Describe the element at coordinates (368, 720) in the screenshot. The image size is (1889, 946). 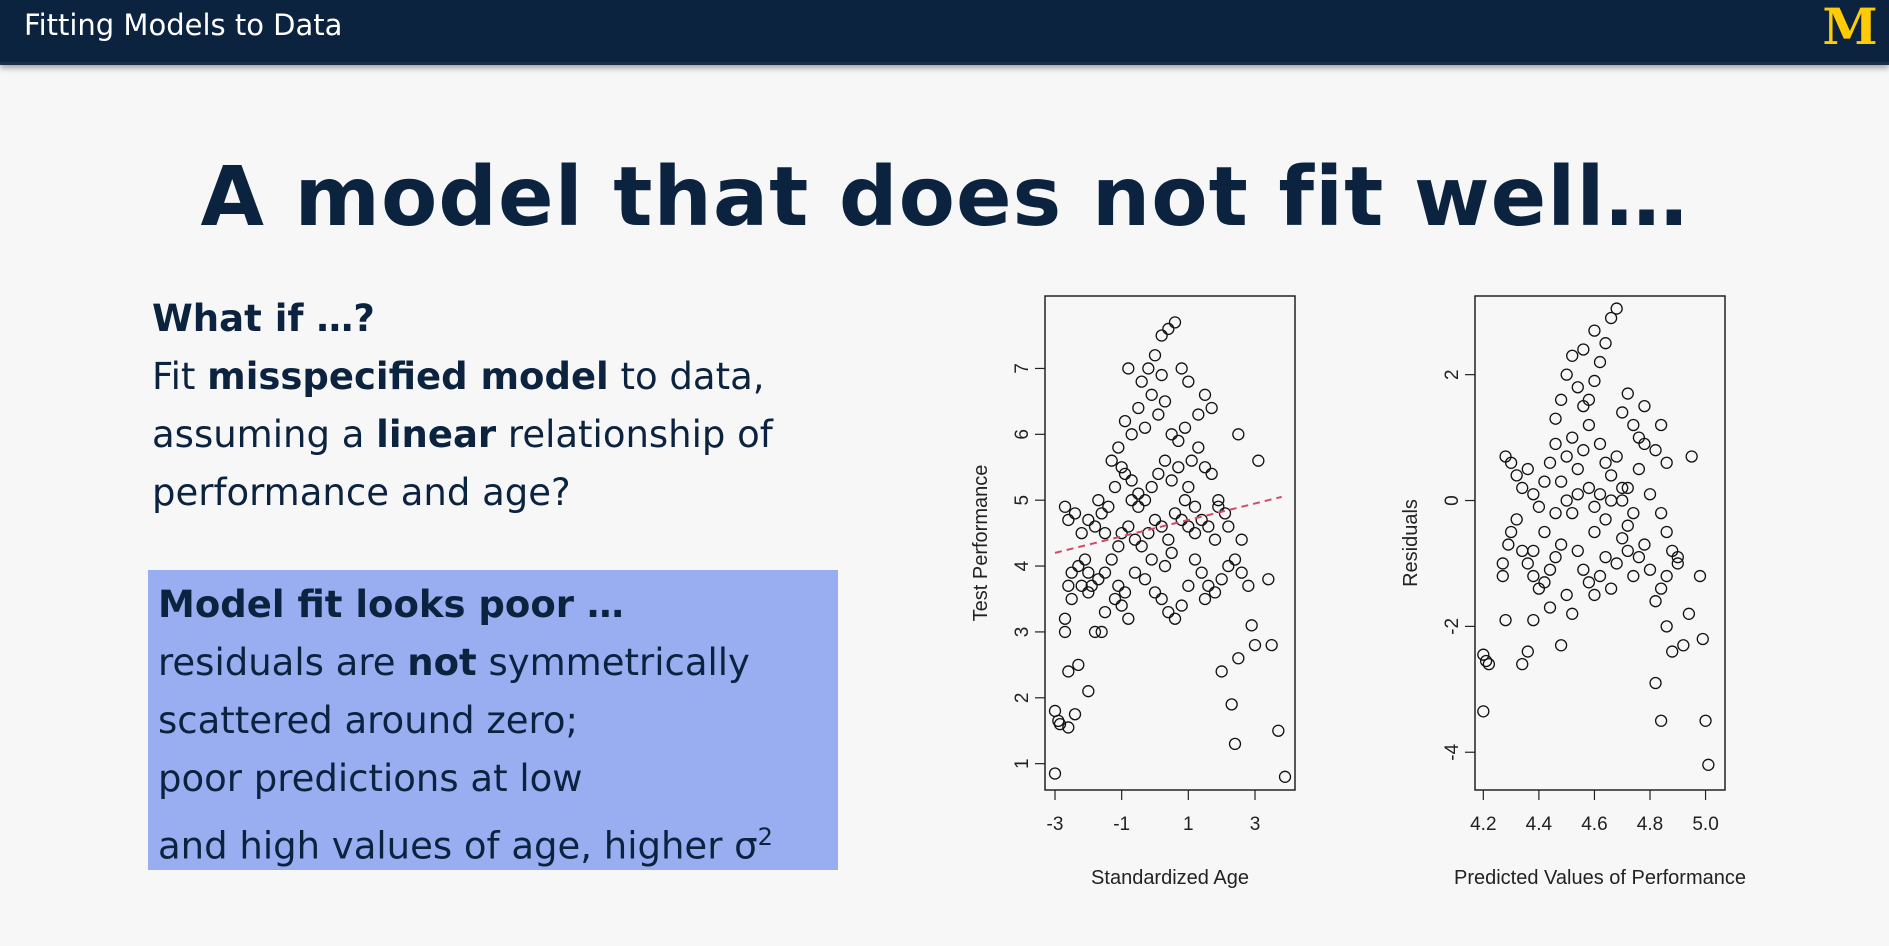
I see `callout-line-3: scattered around zero;` at that location.